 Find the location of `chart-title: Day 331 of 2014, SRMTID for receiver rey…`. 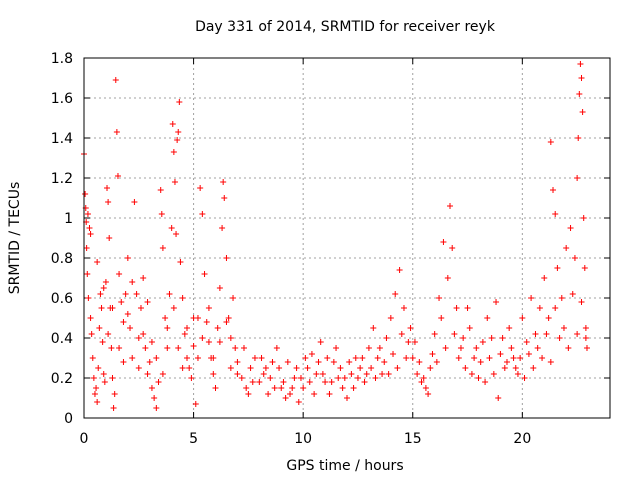

chart-title: Day 331 of 2014, SRMTID for receiver rey… is located at coordinates (345, 27).